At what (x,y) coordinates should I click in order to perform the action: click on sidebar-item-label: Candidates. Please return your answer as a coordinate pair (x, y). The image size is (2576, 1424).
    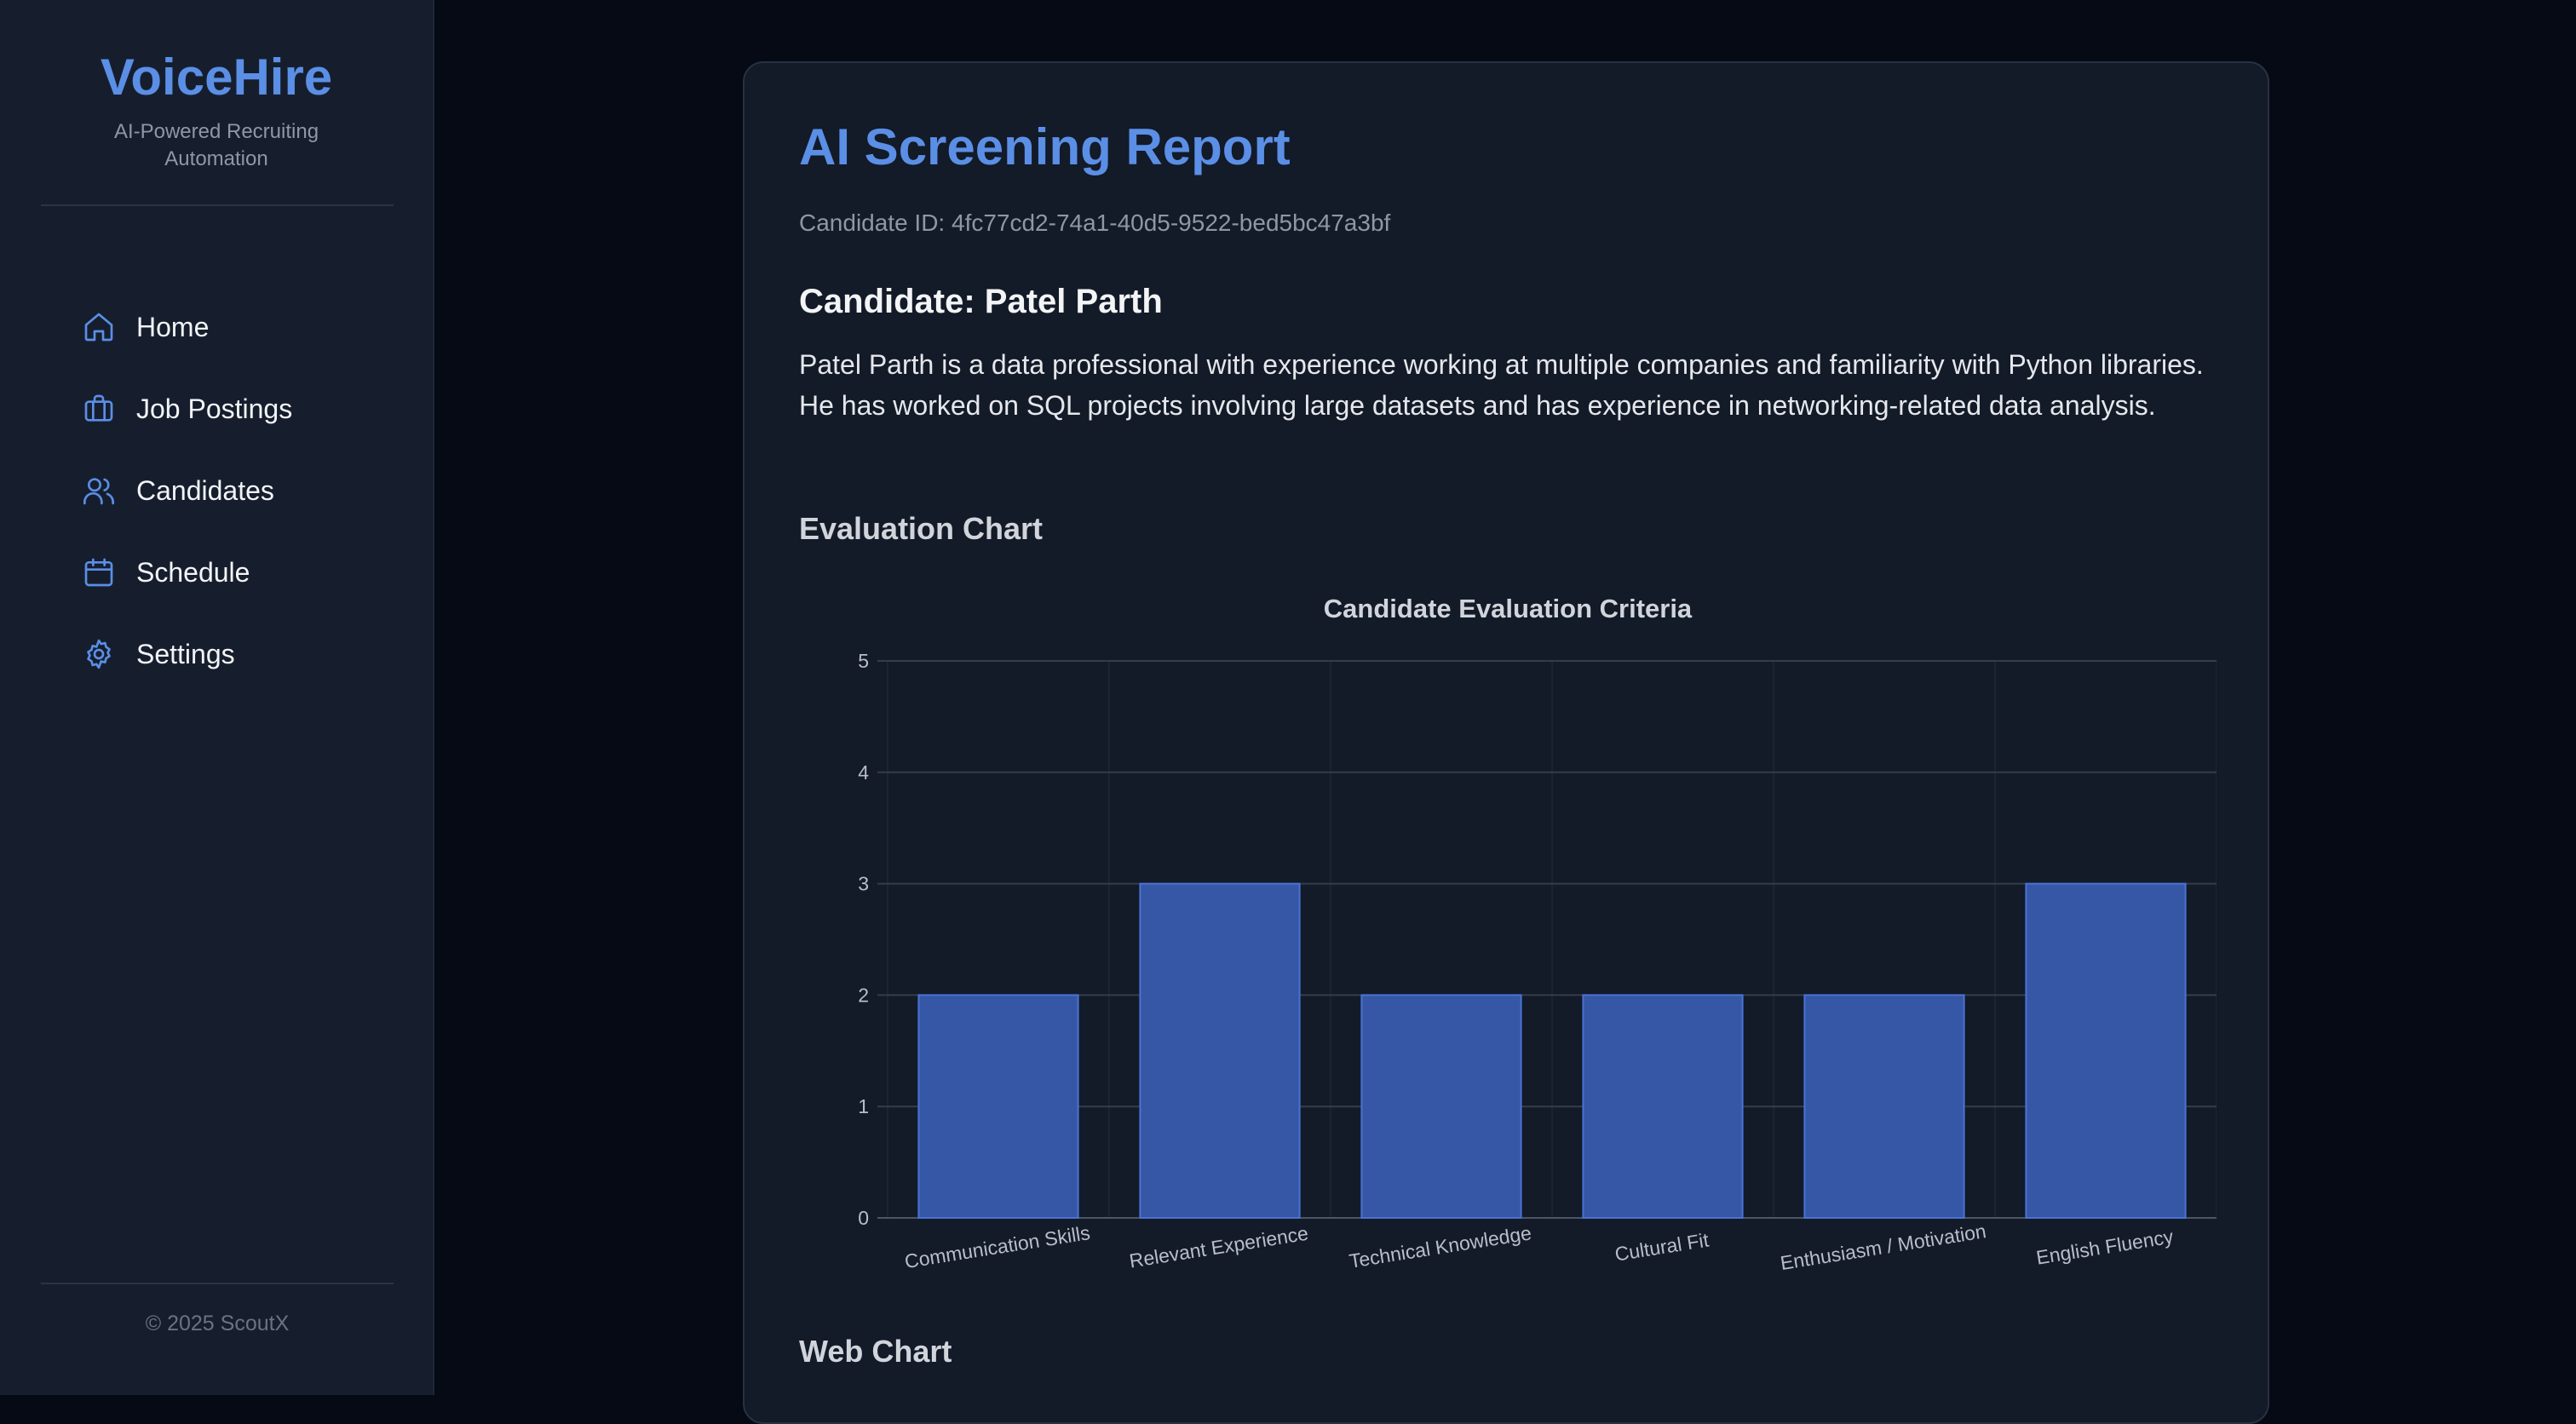
    Looking at the image, I should click on (205, 490).